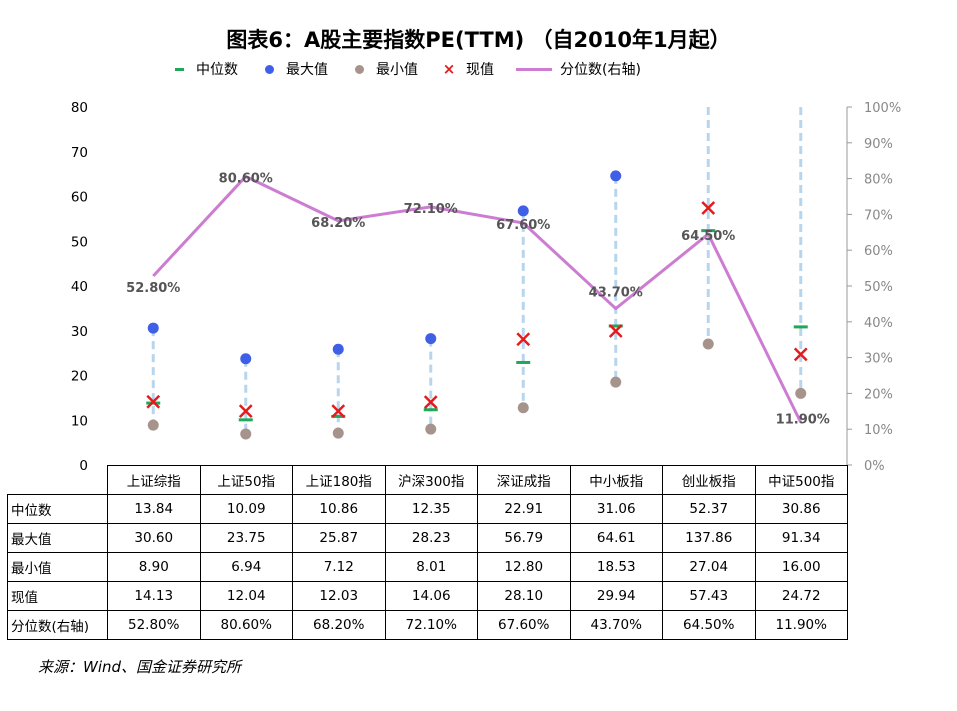  I want to click on table-cell: 30.60, so click(154, 538).